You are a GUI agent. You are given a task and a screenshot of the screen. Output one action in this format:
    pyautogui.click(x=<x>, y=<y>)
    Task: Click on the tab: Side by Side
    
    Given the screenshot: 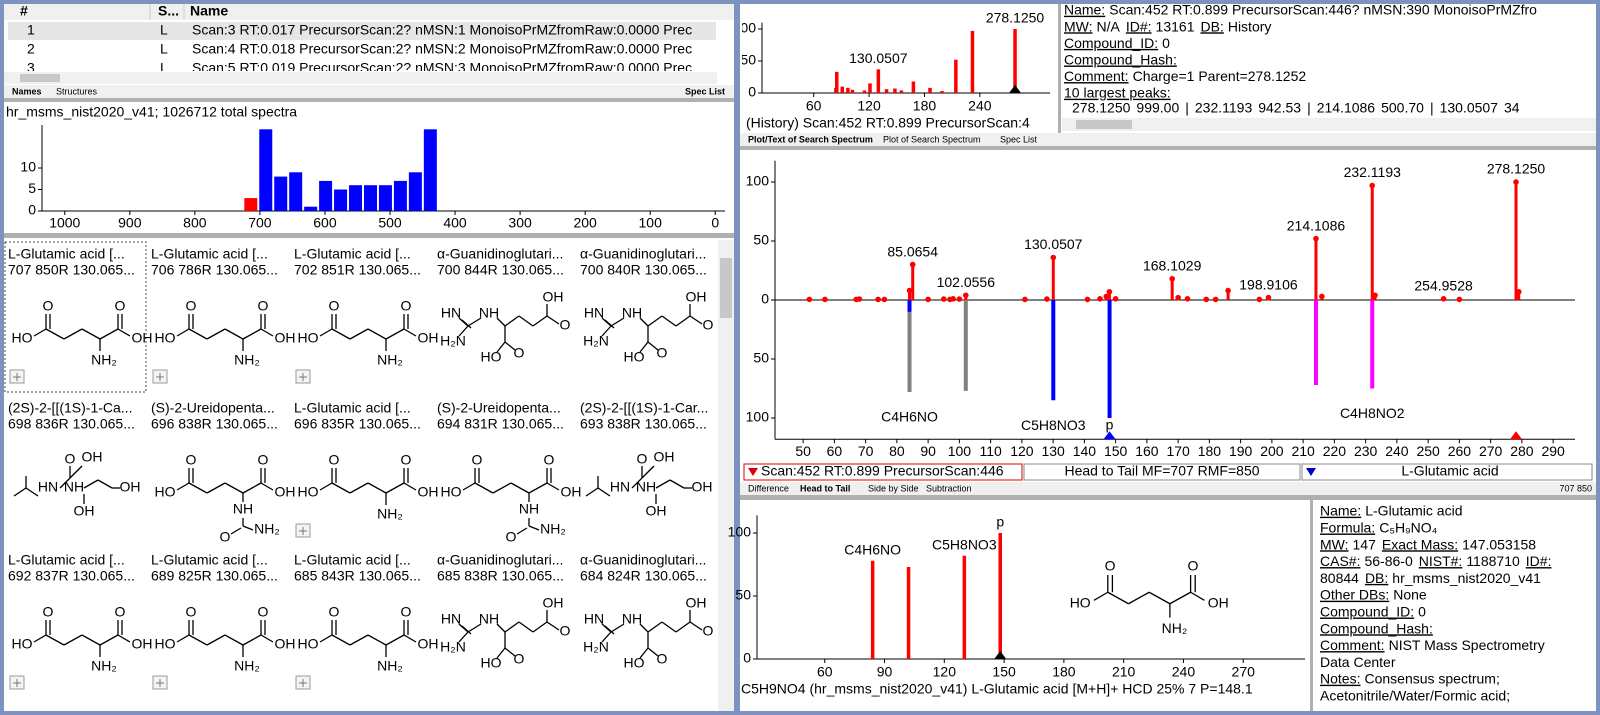 What is the action you would take?
    pyautogui.click(x=893, y=488)
    